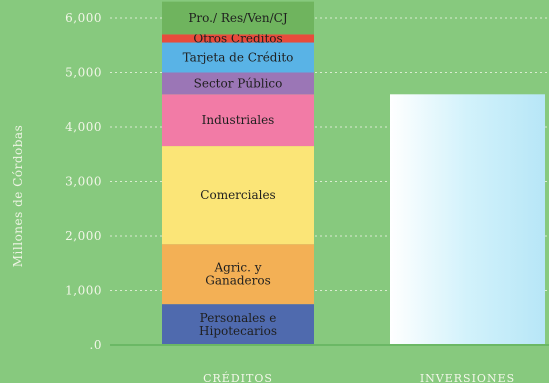 The image size is (549, 383). What do you see at coordinates (467, 377) in the screenshot?
I see `x-category-label: INVERSIONES` at bounding box center [467, 377].